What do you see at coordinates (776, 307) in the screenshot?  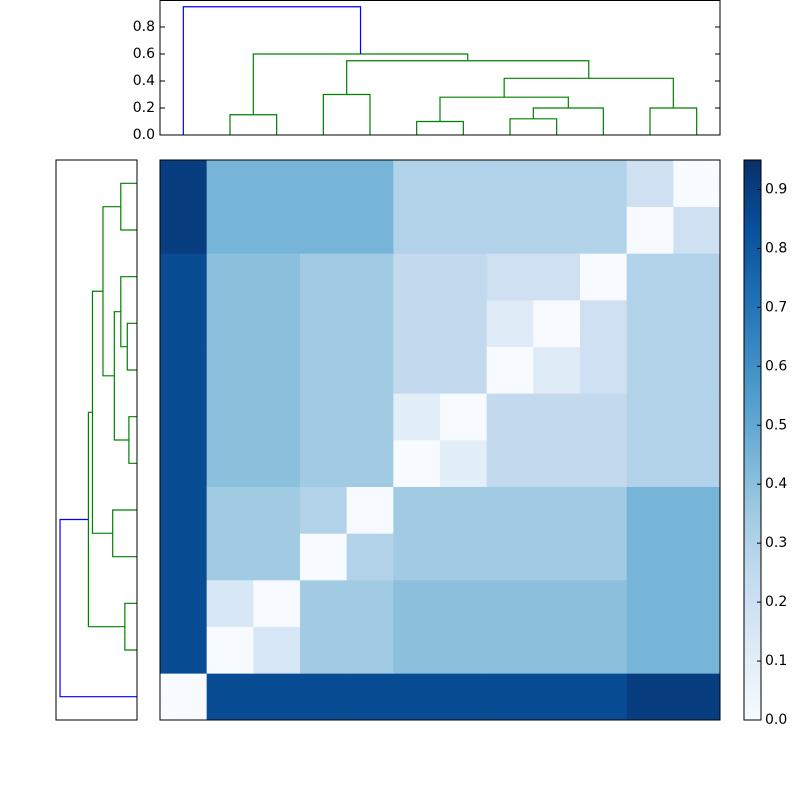 I see `colorbar-tick-label: 0.7` at bounding box center [776, 307].